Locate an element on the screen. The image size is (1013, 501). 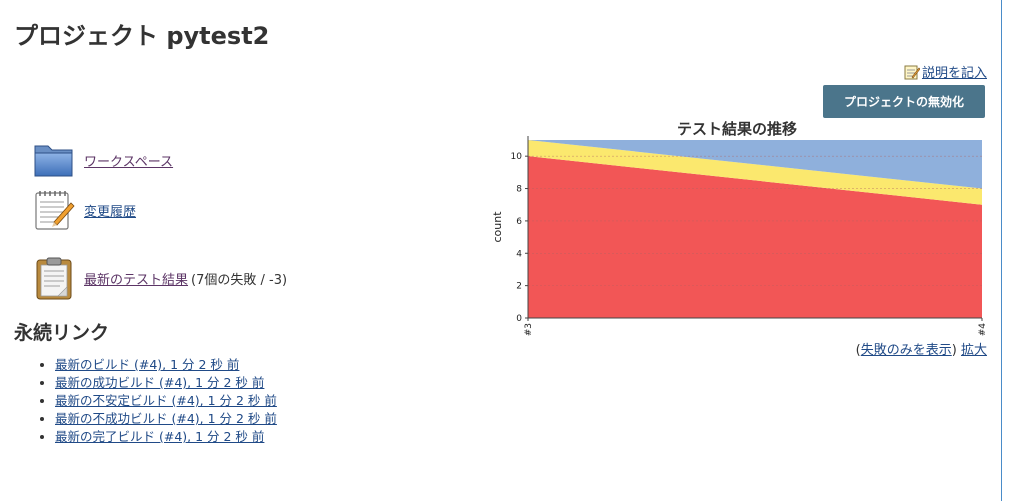
chart-links-close-paren: ) is located at coordinates (954, 350).